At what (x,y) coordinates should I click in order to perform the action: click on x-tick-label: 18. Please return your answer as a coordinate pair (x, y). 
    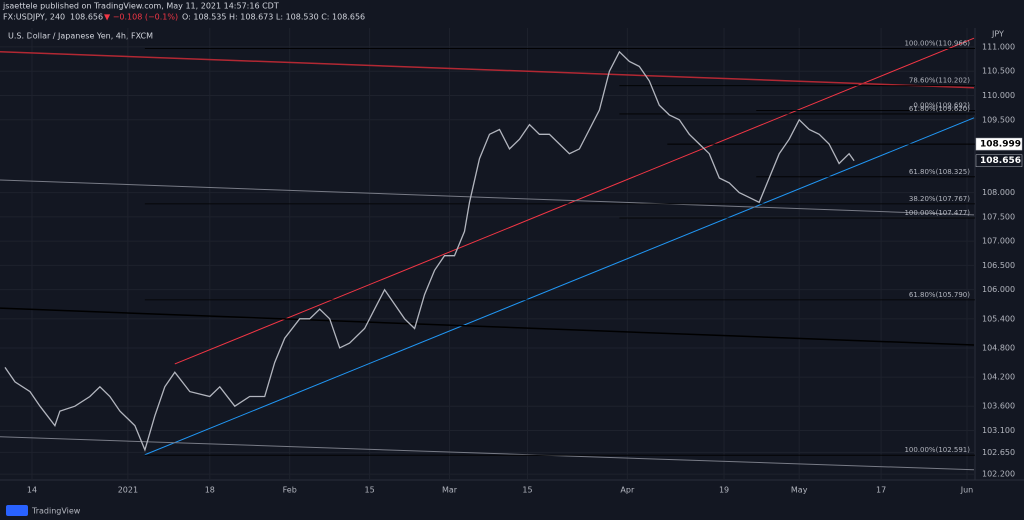
    Looking at the image, I should click on (210, 490).